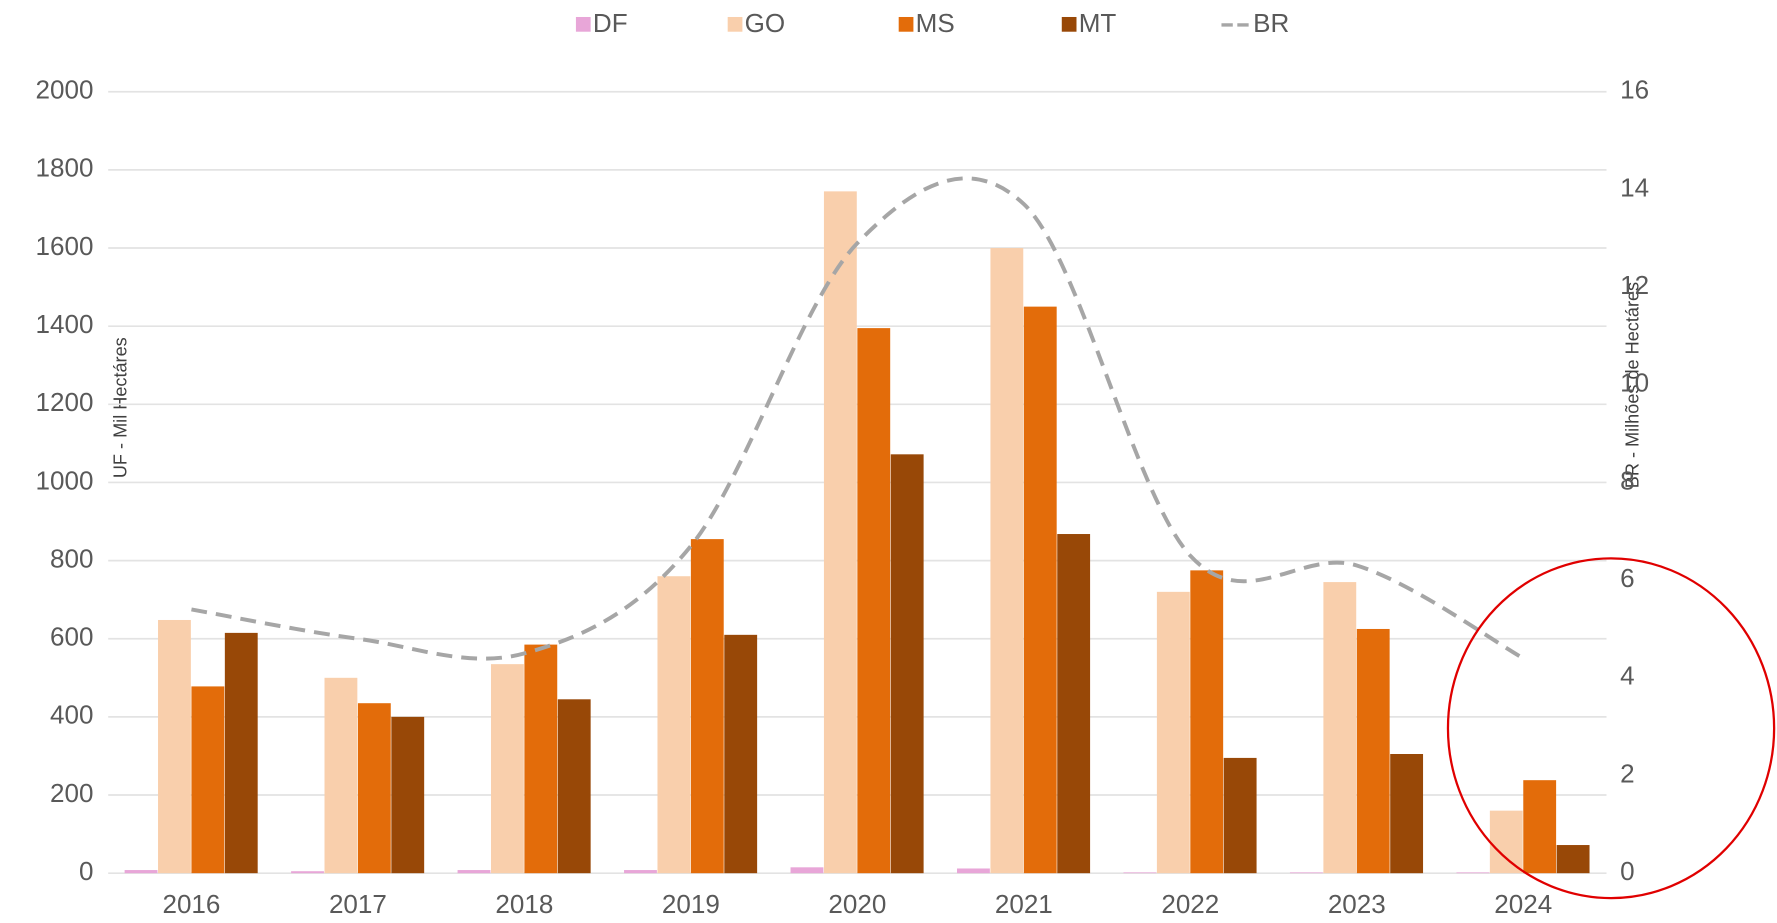 This screenshot has width=1777, height=923. I want to click on x-tick-label: 2020, so click(857, 904).